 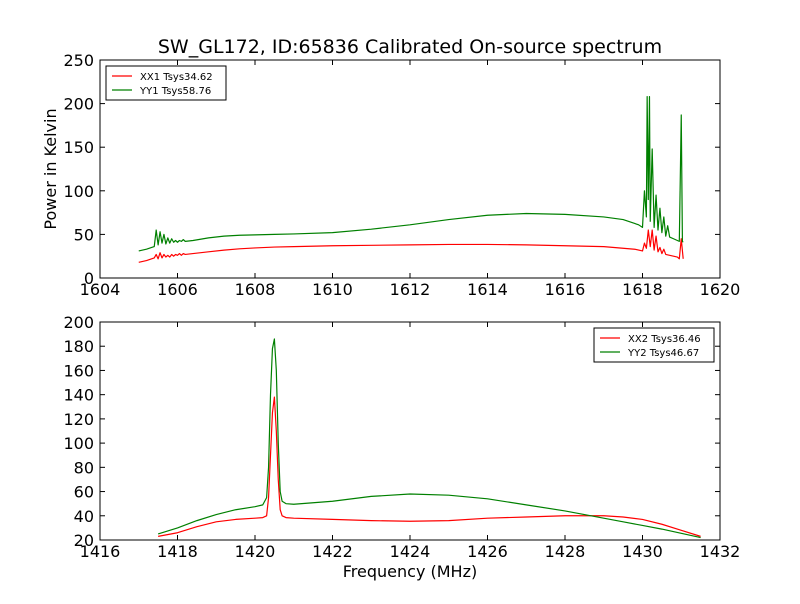 What do you see at coordinates (177, 551) in the screenshot?
I see `x-tick-label: 1418` at bounding box center [177, 551].